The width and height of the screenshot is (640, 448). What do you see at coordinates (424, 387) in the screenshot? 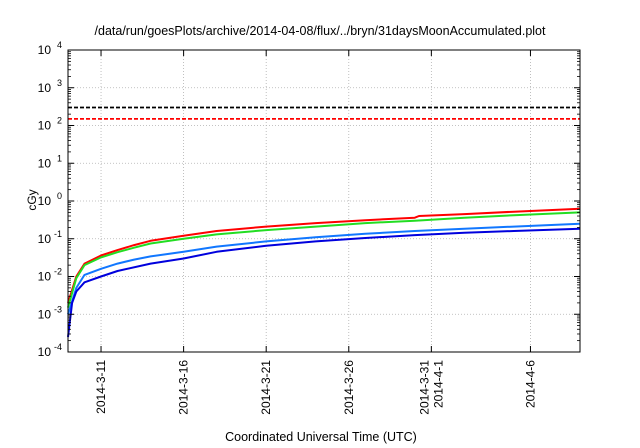
I see `x-tick-label: 2014-3-31` at bounding box center [424, 387].